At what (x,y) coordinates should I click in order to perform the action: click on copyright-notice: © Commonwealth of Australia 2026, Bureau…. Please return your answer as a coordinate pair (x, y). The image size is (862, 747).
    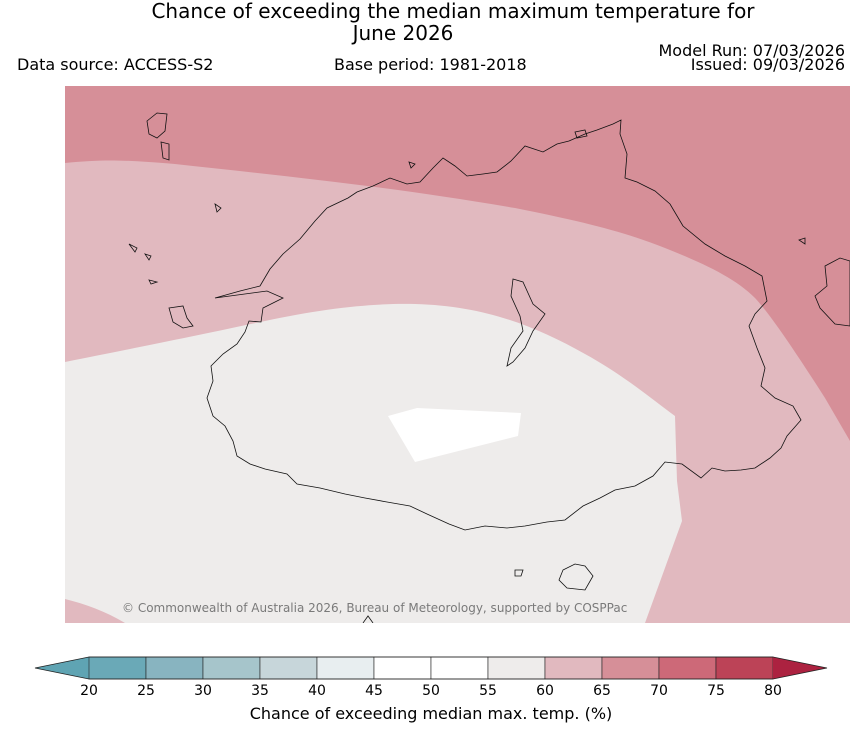
    Looking at the image, I should click on (375, 608).